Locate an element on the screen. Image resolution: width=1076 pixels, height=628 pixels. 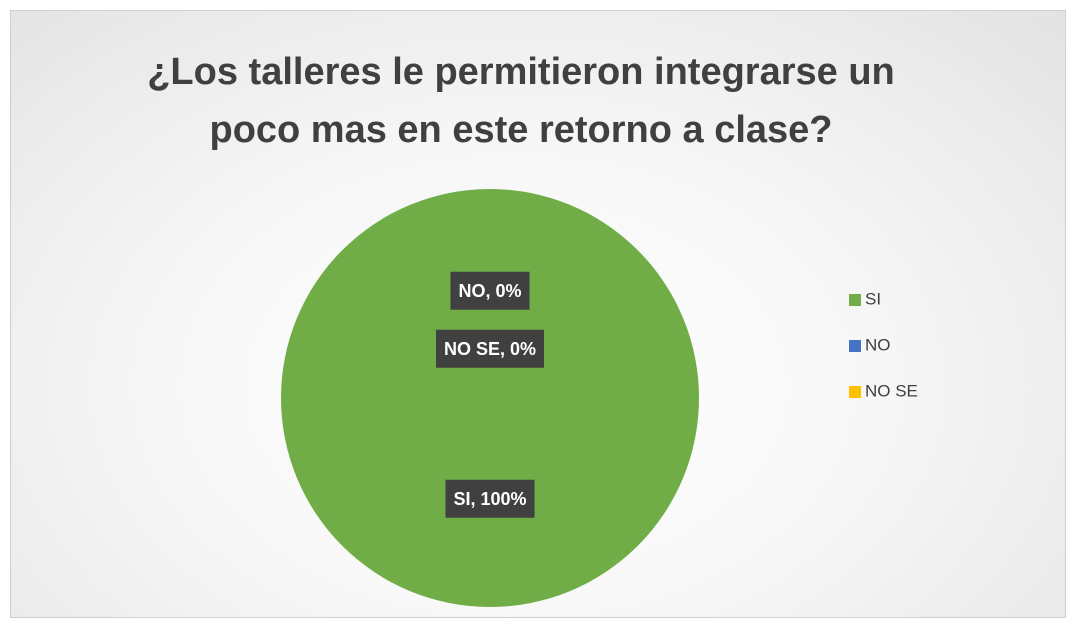
data-label: NO, 0% is located at coordinates (489, 291).